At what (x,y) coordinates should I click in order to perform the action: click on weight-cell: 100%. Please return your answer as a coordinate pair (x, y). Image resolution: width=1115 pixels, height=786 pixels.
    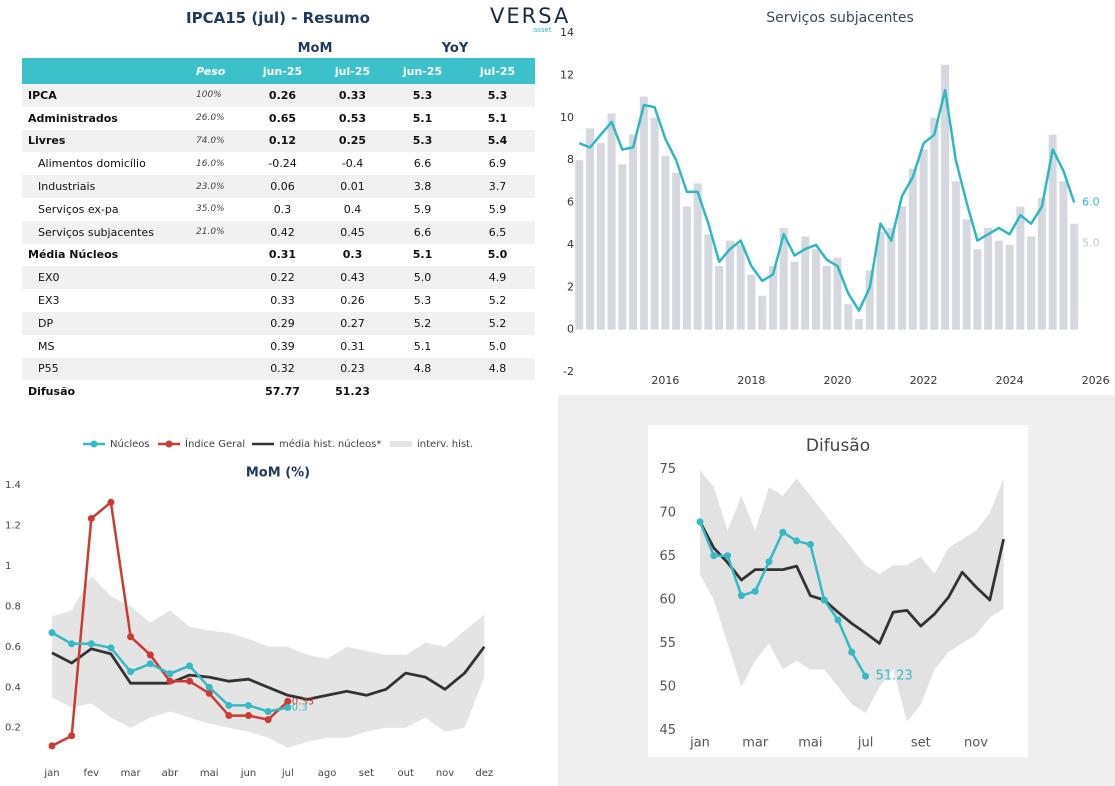
    Looking at the image, I should click on (217, 95).